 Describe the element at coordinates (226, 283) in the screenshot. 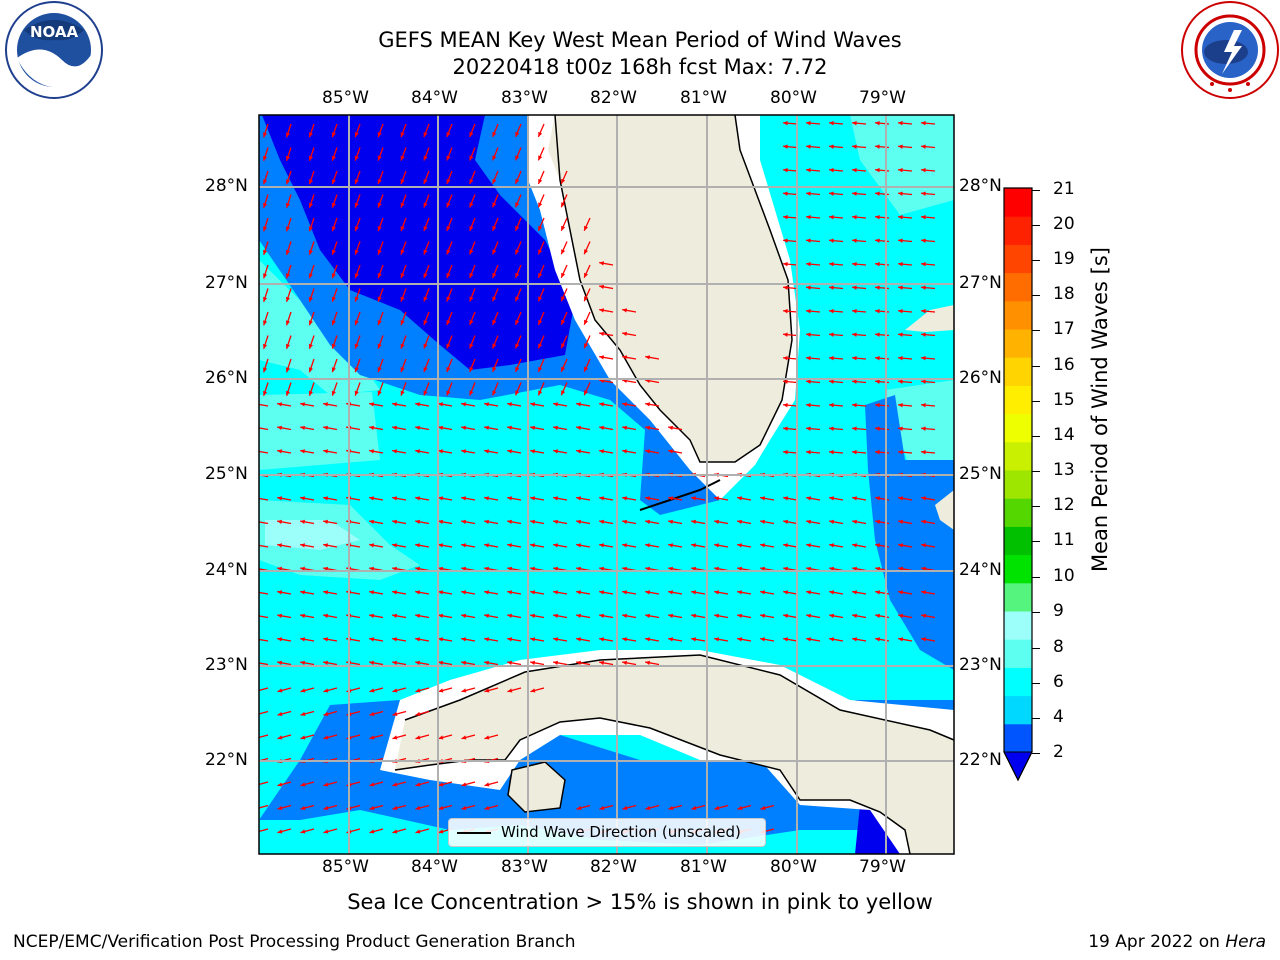

I see `latitude-label-left: 27°N` at that location.